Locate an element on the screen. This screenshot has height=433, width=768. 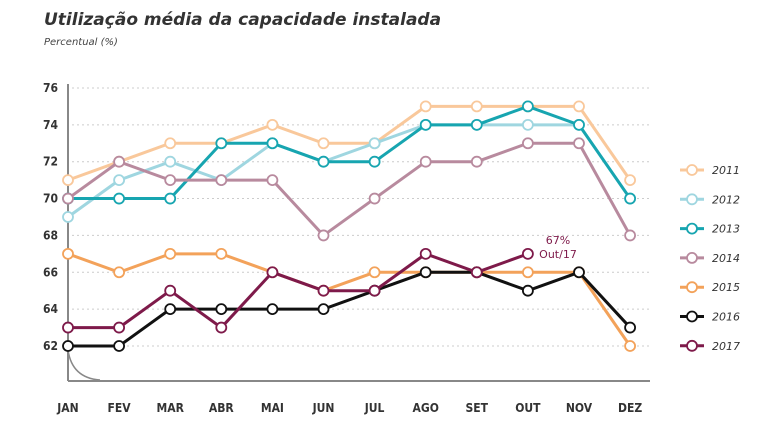
y-tick-label: 70 is located at coordinates (50, 199).